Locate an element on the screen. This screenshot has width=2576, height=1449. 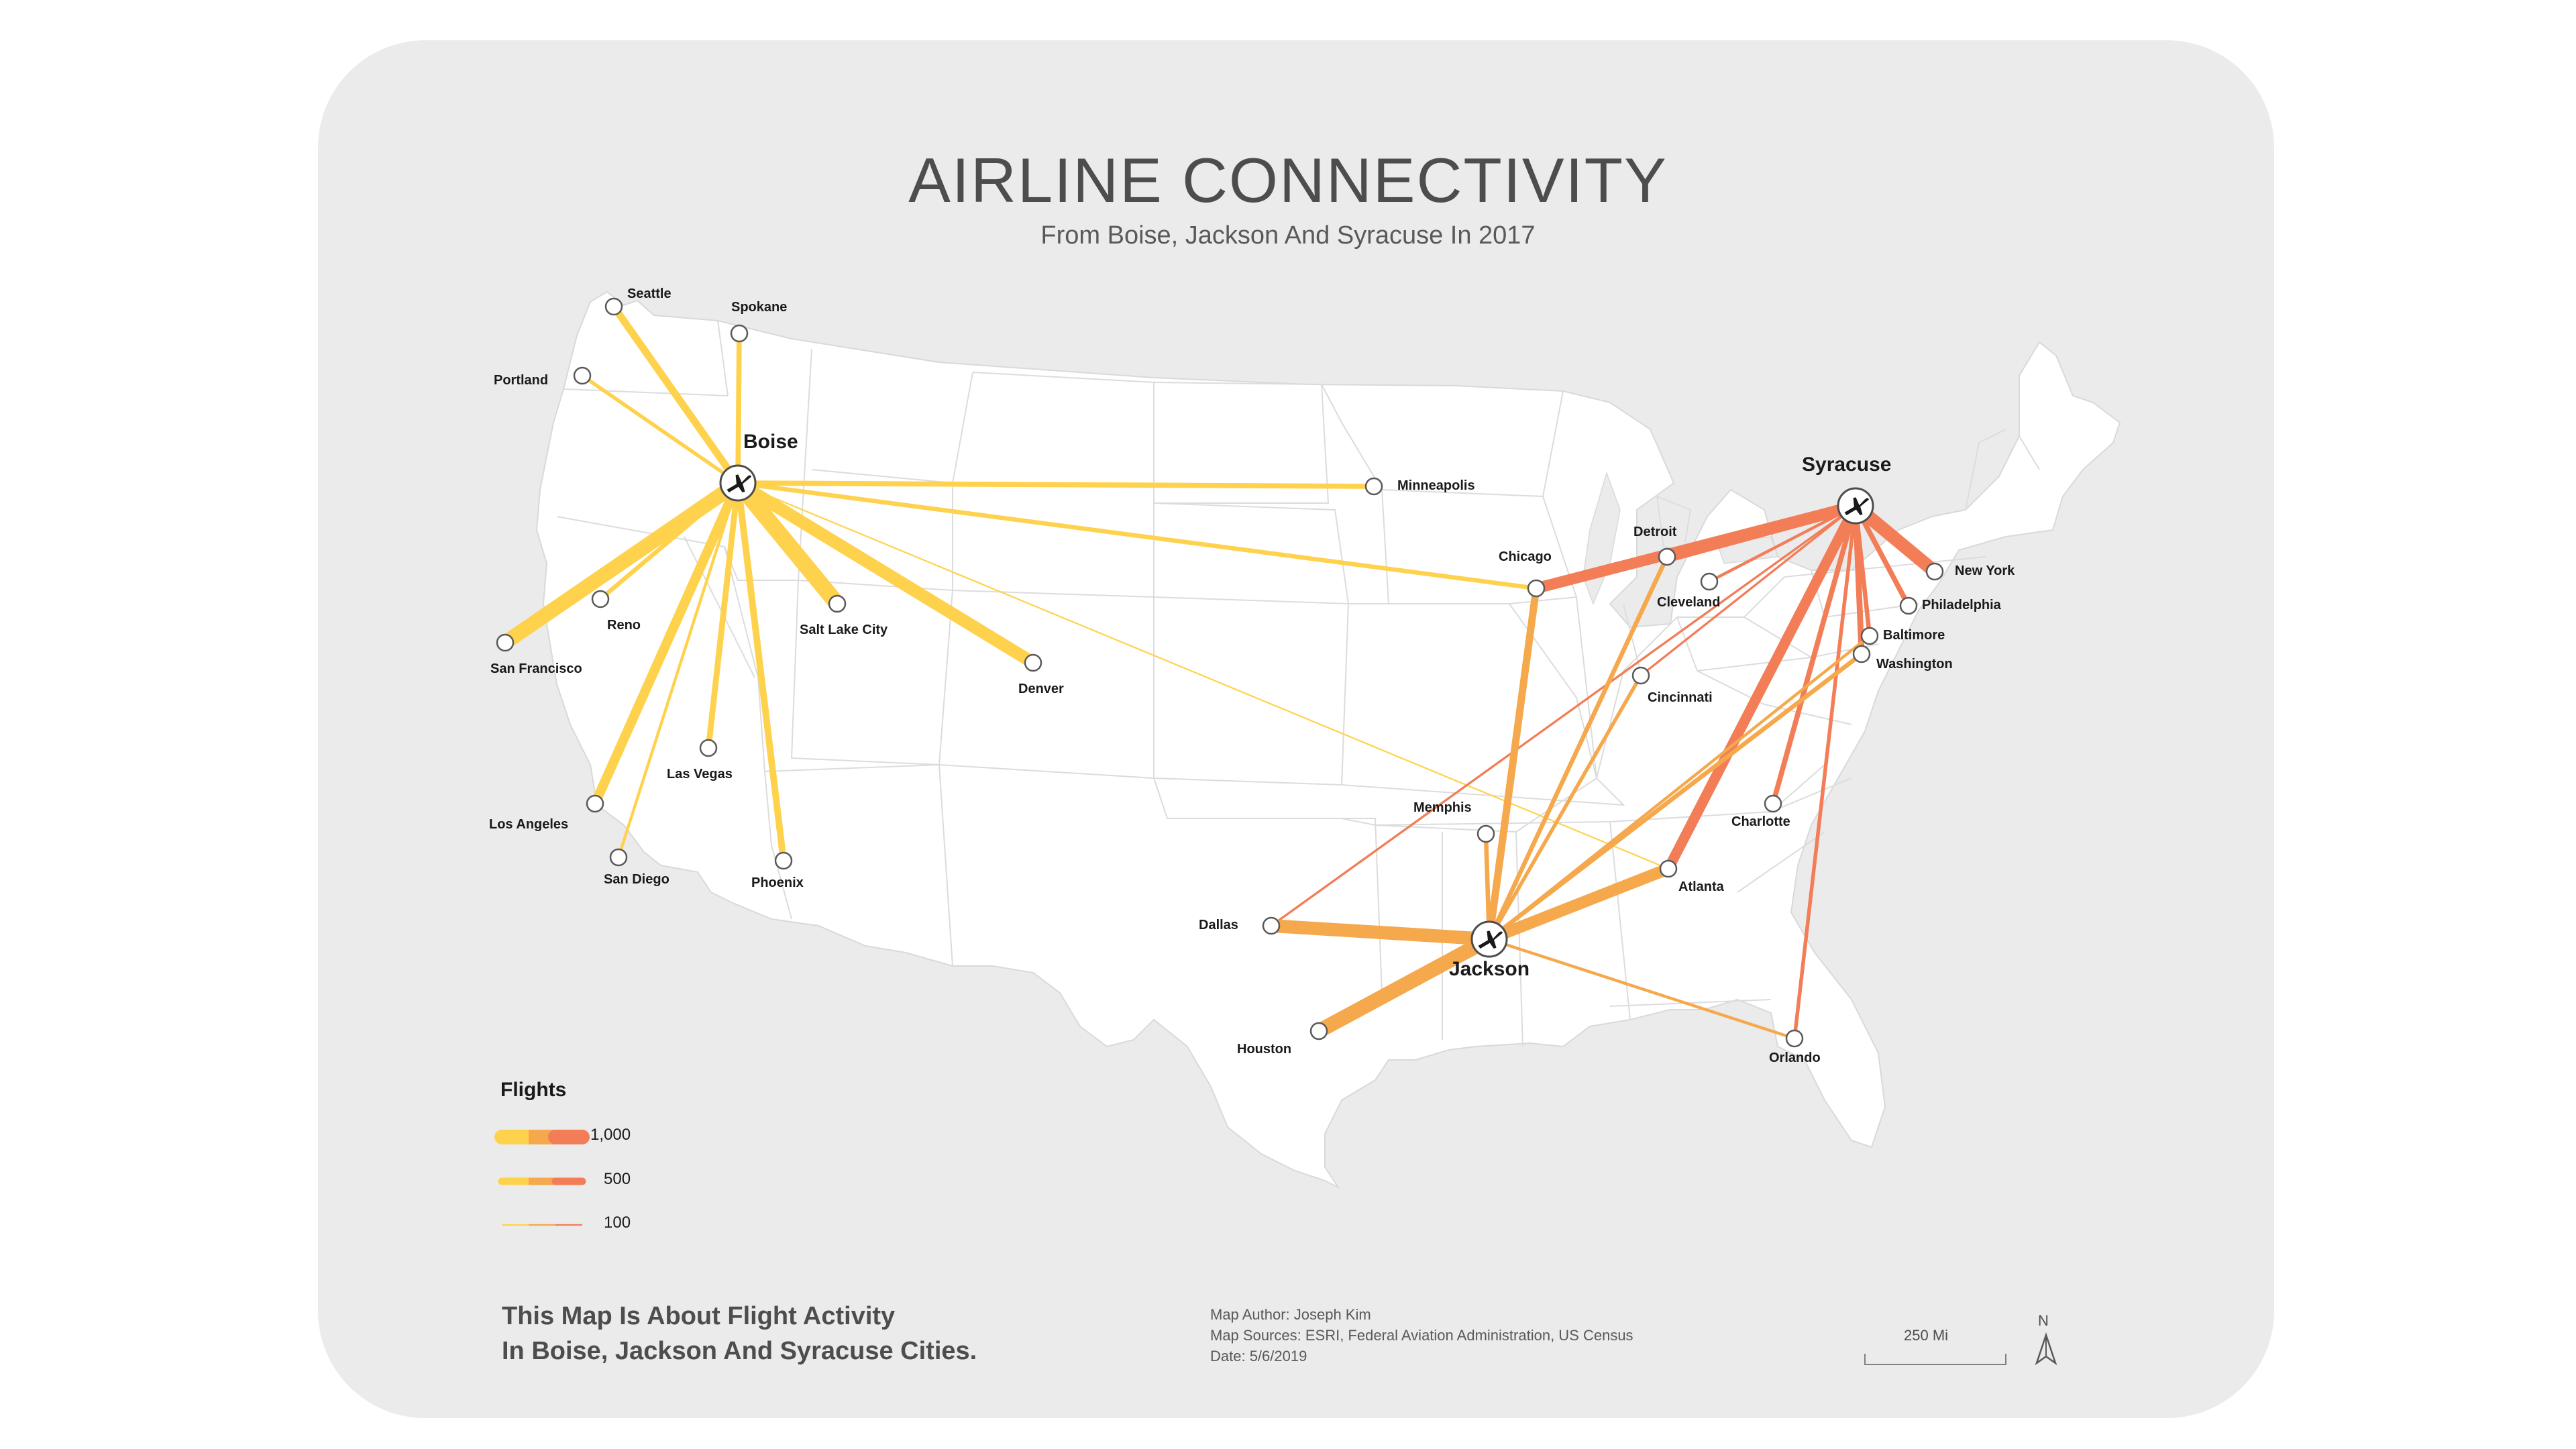
hub-label-jackson: Jackson is located at coordinates (1489, 969).